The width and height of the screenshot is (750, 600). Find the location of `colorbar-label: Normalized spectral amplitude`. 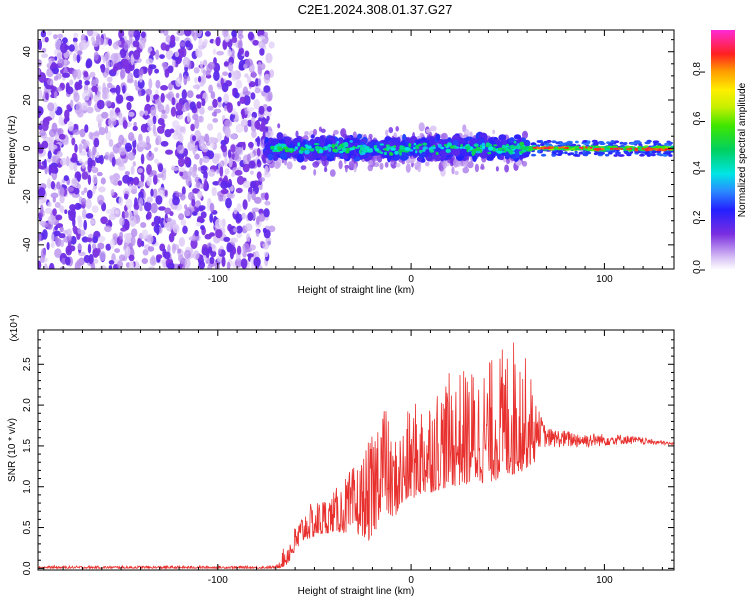

colorbar-label: Normalized spectral amplitude is located at coordinates (742, 149).